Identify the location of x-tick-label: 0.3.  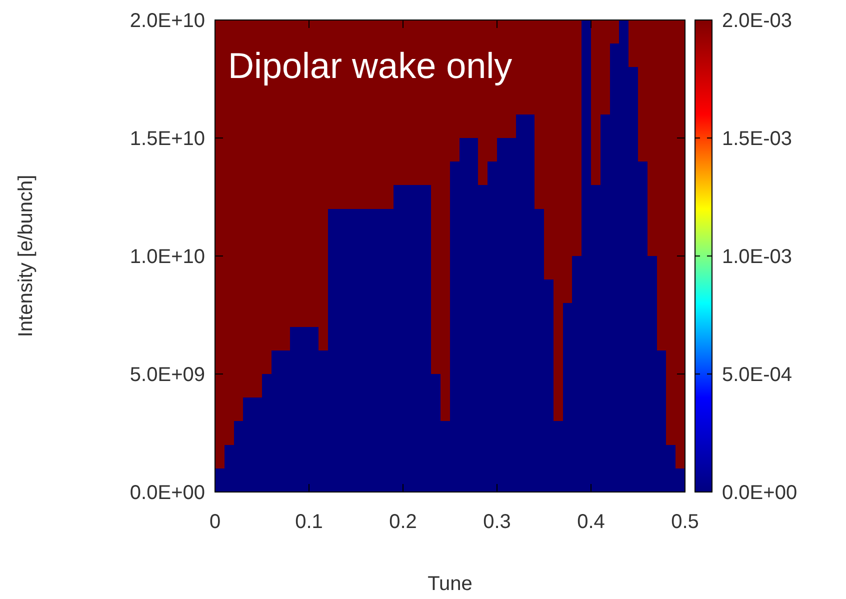
(497, 522).